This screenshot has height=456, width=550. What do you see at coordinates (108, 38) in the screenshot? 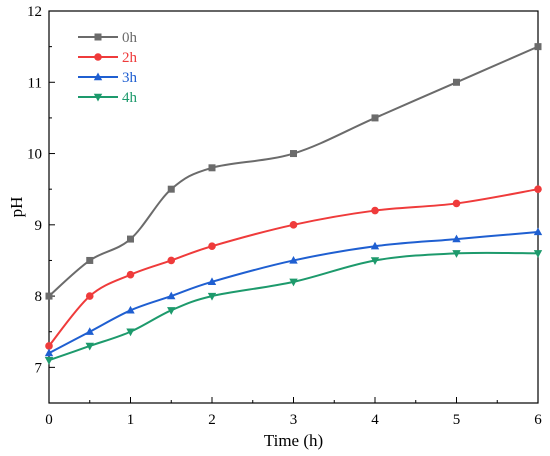
I see `legend-item-0h: 0h` at bounding box center [108, 38].